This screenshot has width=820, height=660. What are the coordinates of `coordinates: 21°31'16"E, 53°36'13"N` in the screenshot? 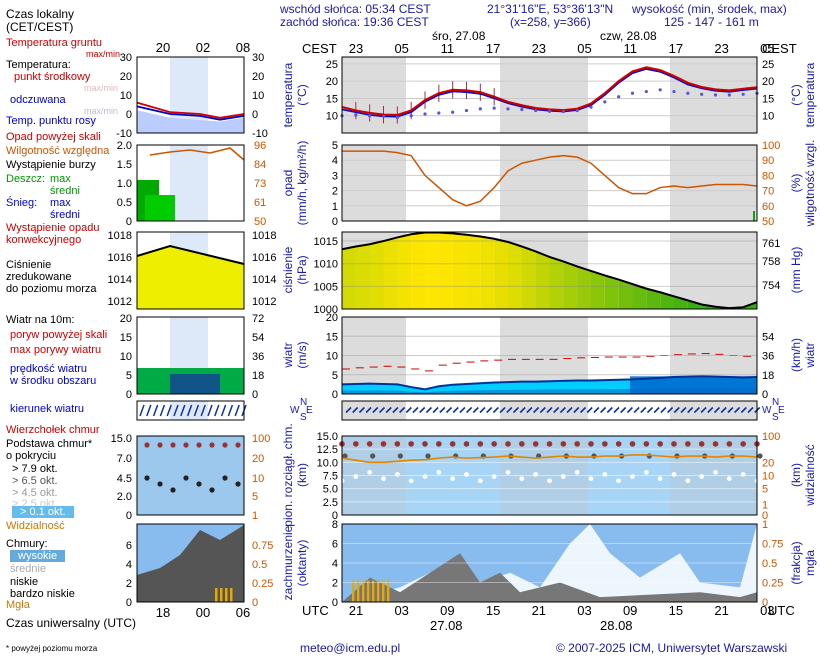 It's located at (550, 9).